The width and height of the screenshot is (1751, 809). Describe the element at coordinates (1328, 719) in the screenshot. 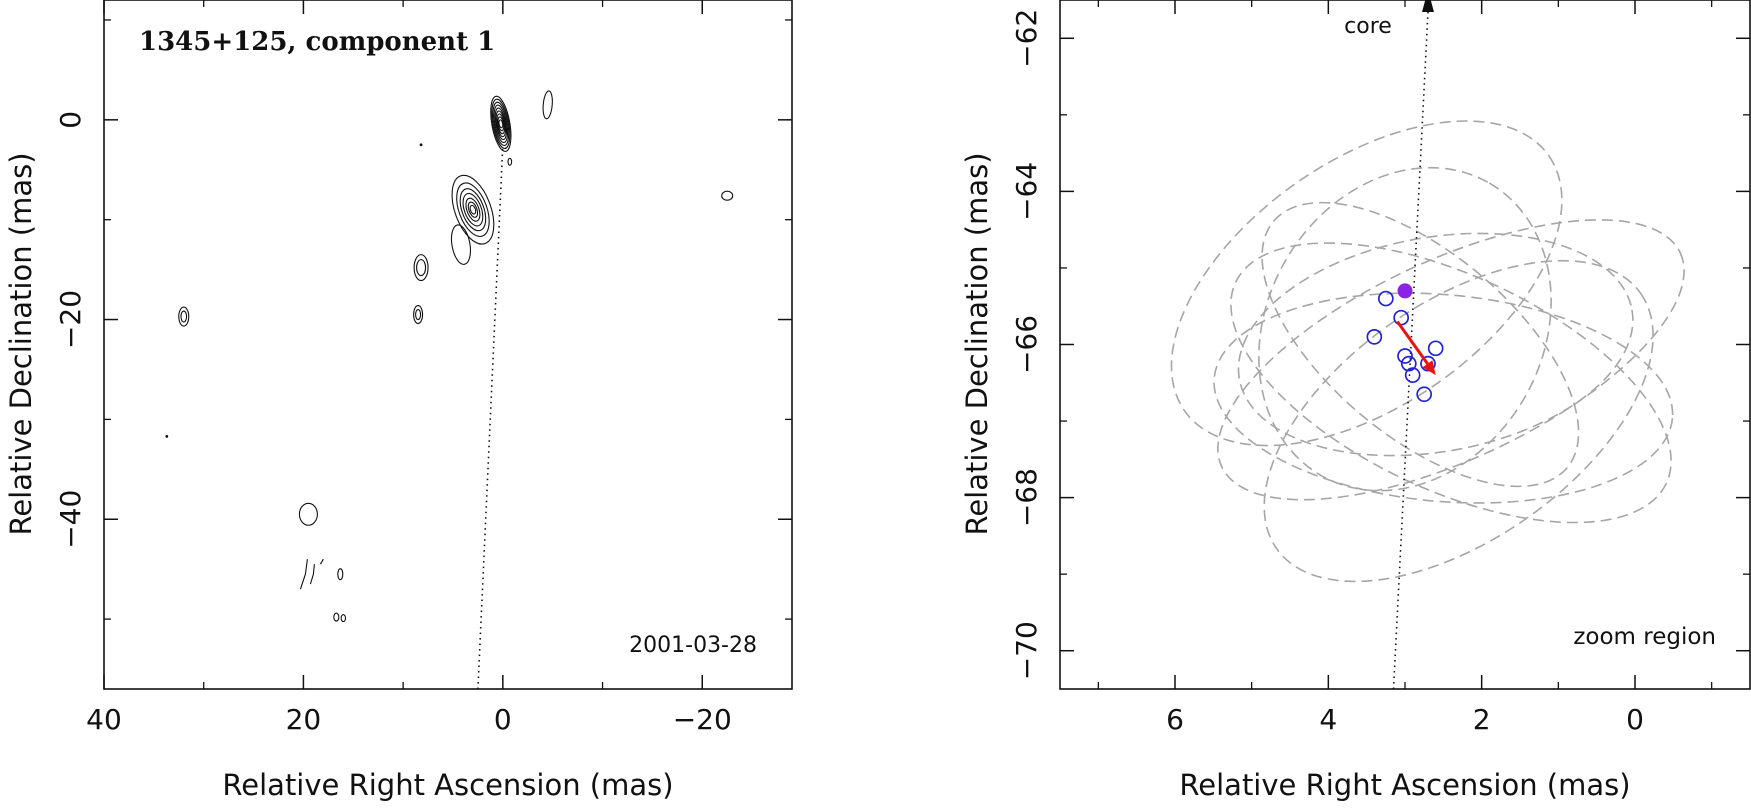

I see `x-tick-label: 4` at that location.